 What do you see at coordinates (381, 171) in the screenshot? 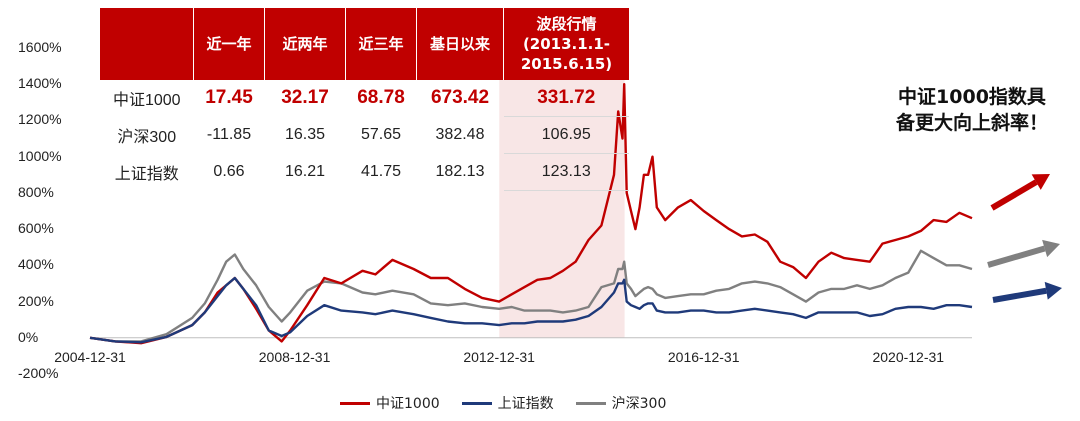
I see `table-cell: 41.75` at bounding box center [381, 171].